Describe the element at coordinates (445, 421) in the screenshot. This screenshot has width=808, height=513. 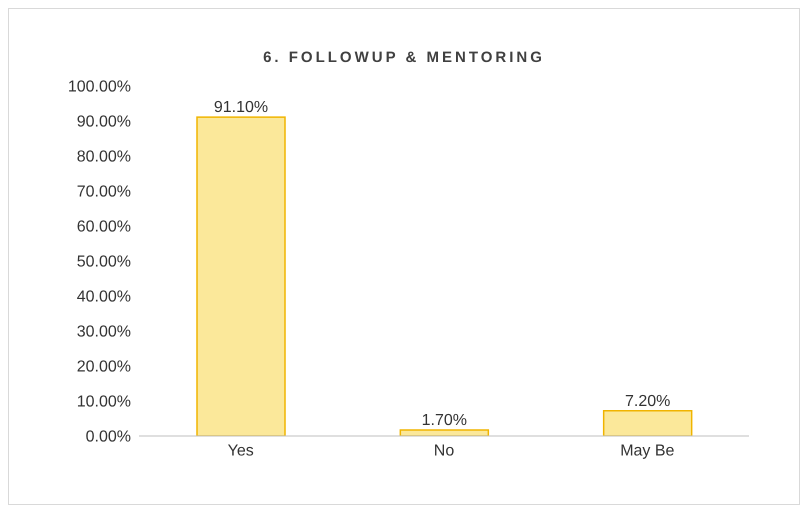
I see `data-label: 1.70%` at that location.